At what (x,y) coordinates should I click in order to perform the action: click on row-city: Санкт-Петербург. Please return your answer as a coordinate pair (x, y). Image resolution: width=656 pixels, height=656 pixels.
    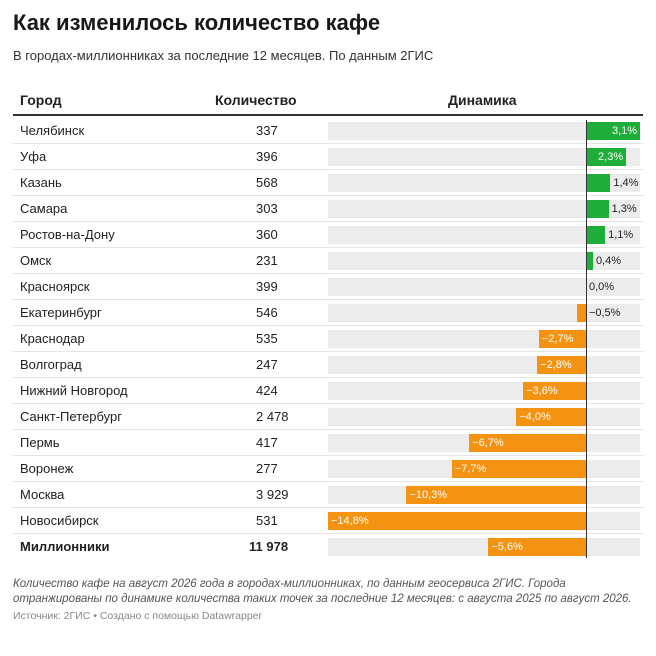
    Looking at the image, I should click on (71, 416).